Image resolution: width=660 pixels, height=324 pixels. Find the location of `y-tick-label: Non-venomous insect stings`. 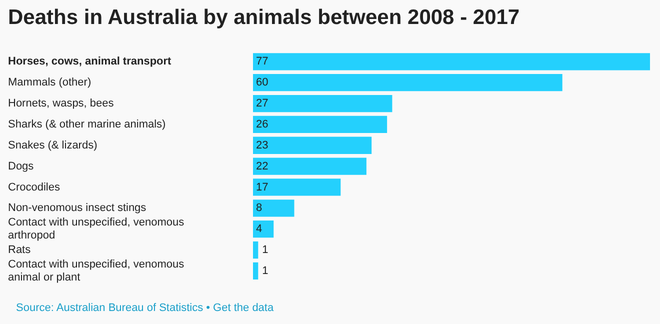

y-tick-label: Non-venomous insect stings is located at coordinates (77, 208).